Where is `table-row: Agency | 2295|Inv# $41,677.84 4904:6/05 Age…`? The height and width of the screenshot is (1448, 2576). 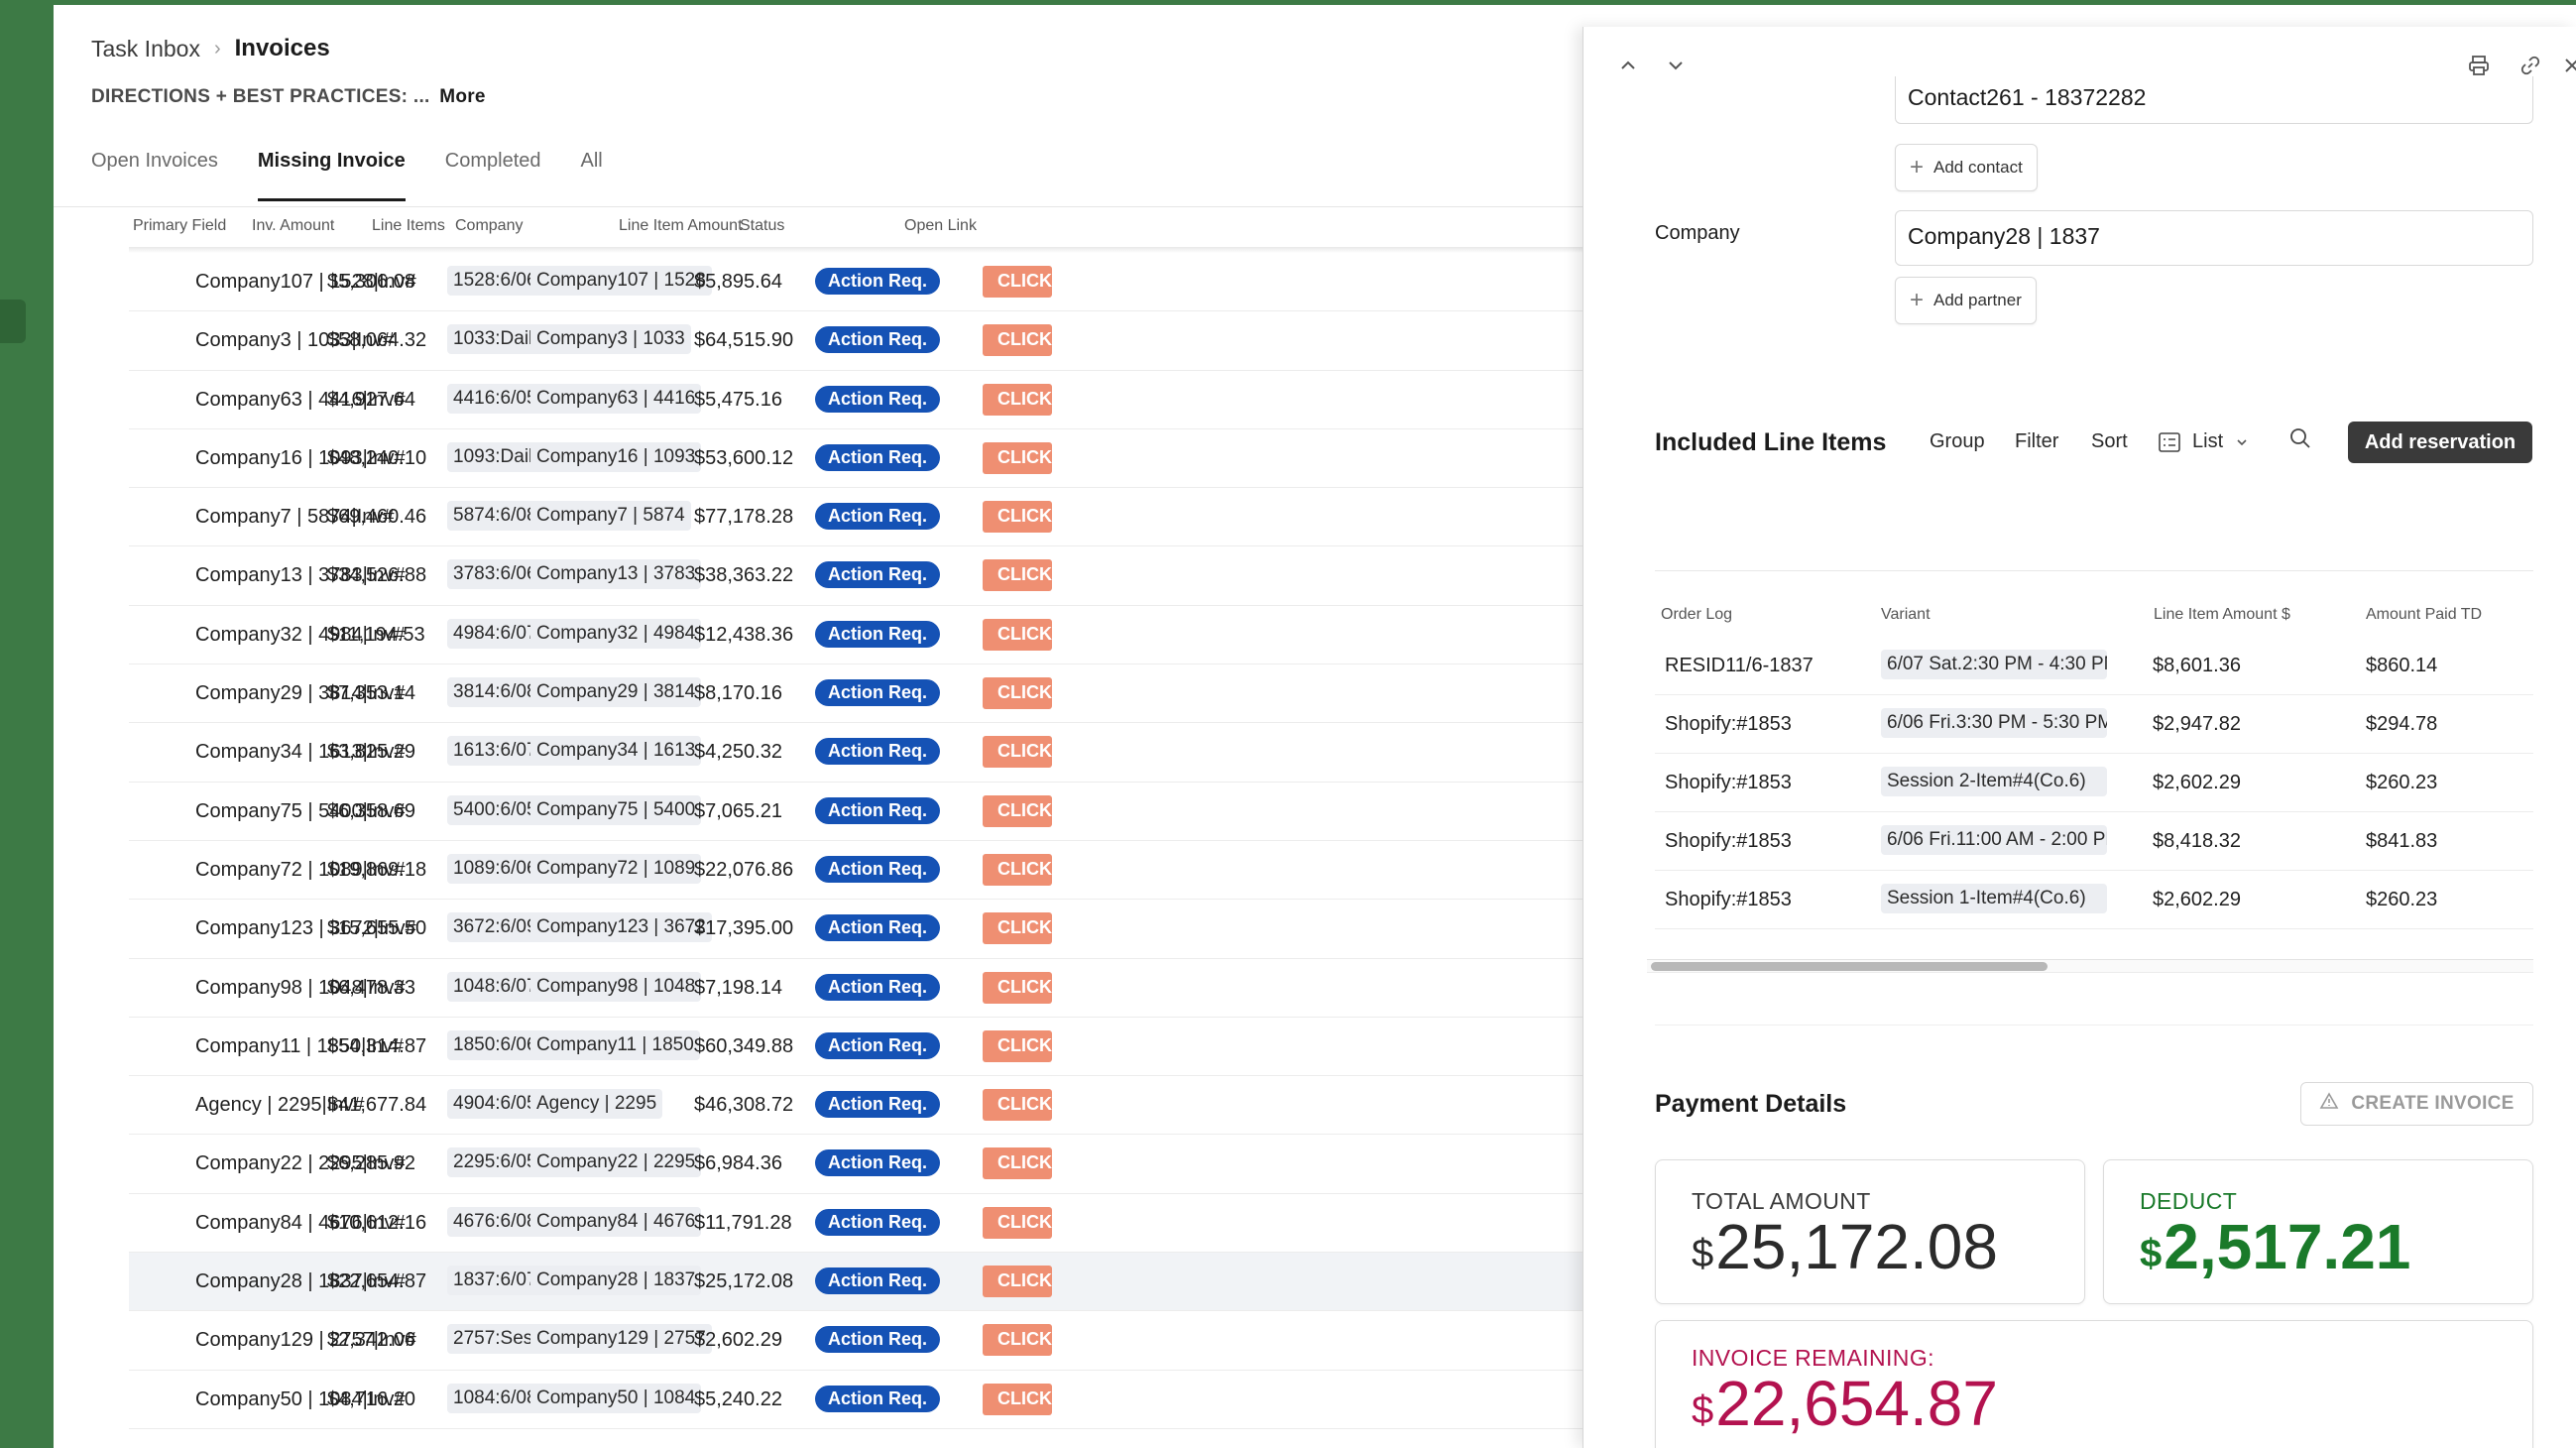 table-row: Agency | 2295|Inv# $41,677.84 4904:6/05 Age… is located at coordinates (855, 1106).